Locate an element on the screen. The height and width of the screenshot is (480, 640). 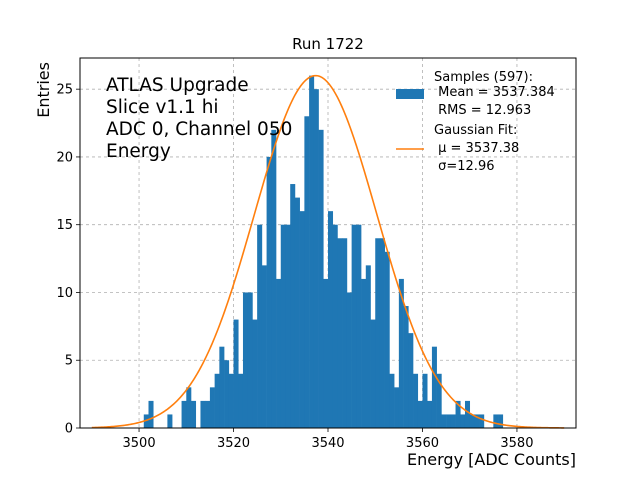
y-tick-label: 15 is located at coordinates (64, 225).